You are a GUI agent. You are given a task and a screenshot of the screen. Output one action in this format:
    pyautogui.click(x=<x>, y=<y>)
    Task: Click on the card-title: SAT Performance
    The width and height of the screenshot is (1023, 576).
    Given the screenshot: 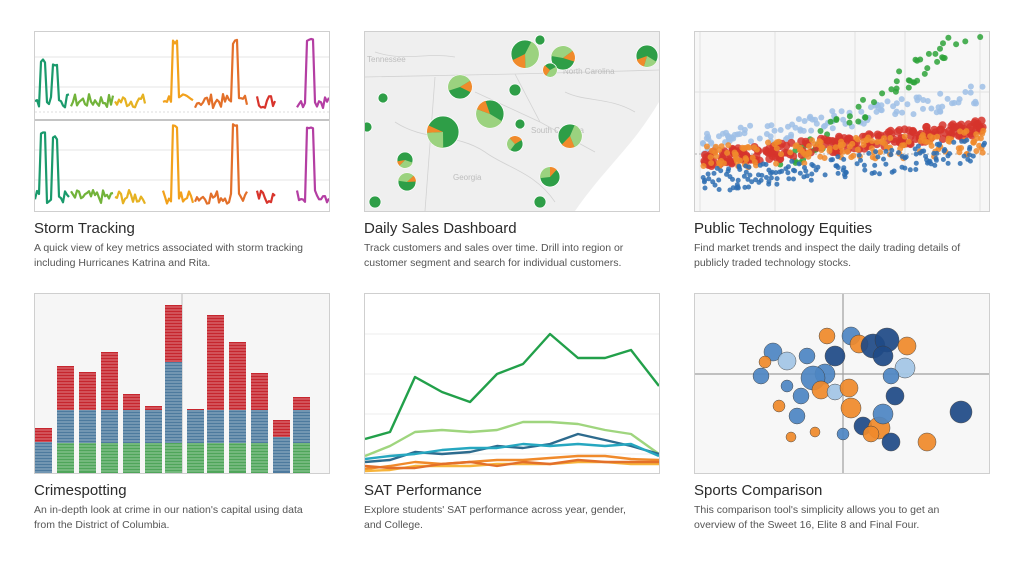 What is the action you would take?
    pyautogui.click(x=423, y=490)
    